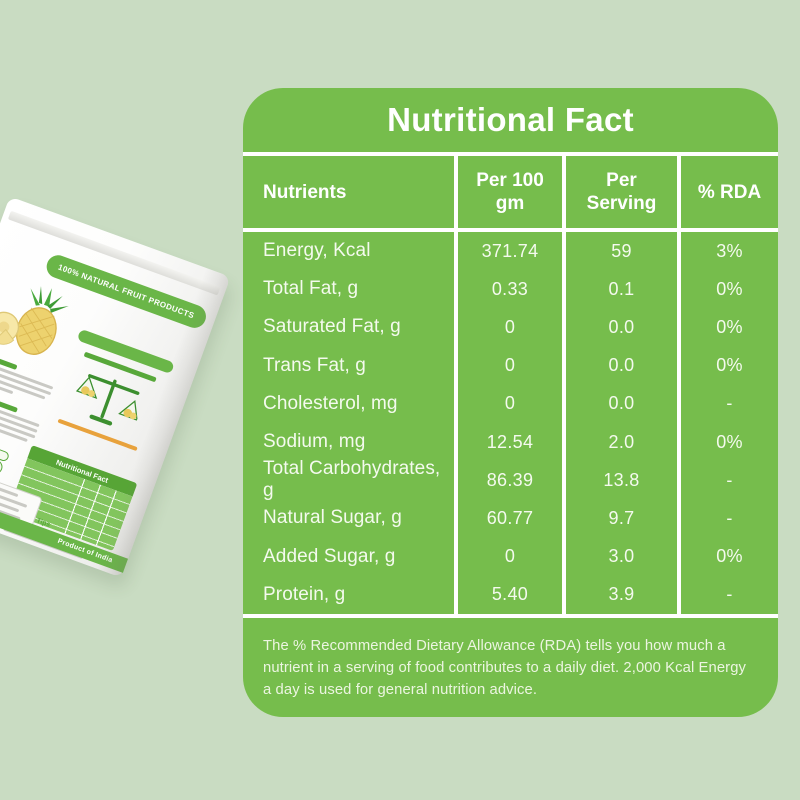 The width and height of the screenshot is (800, 800). Describe the element at coordinates (350, 518) in the screenshot. I see `nutrient-name: Natural Sugar, g` at that location.